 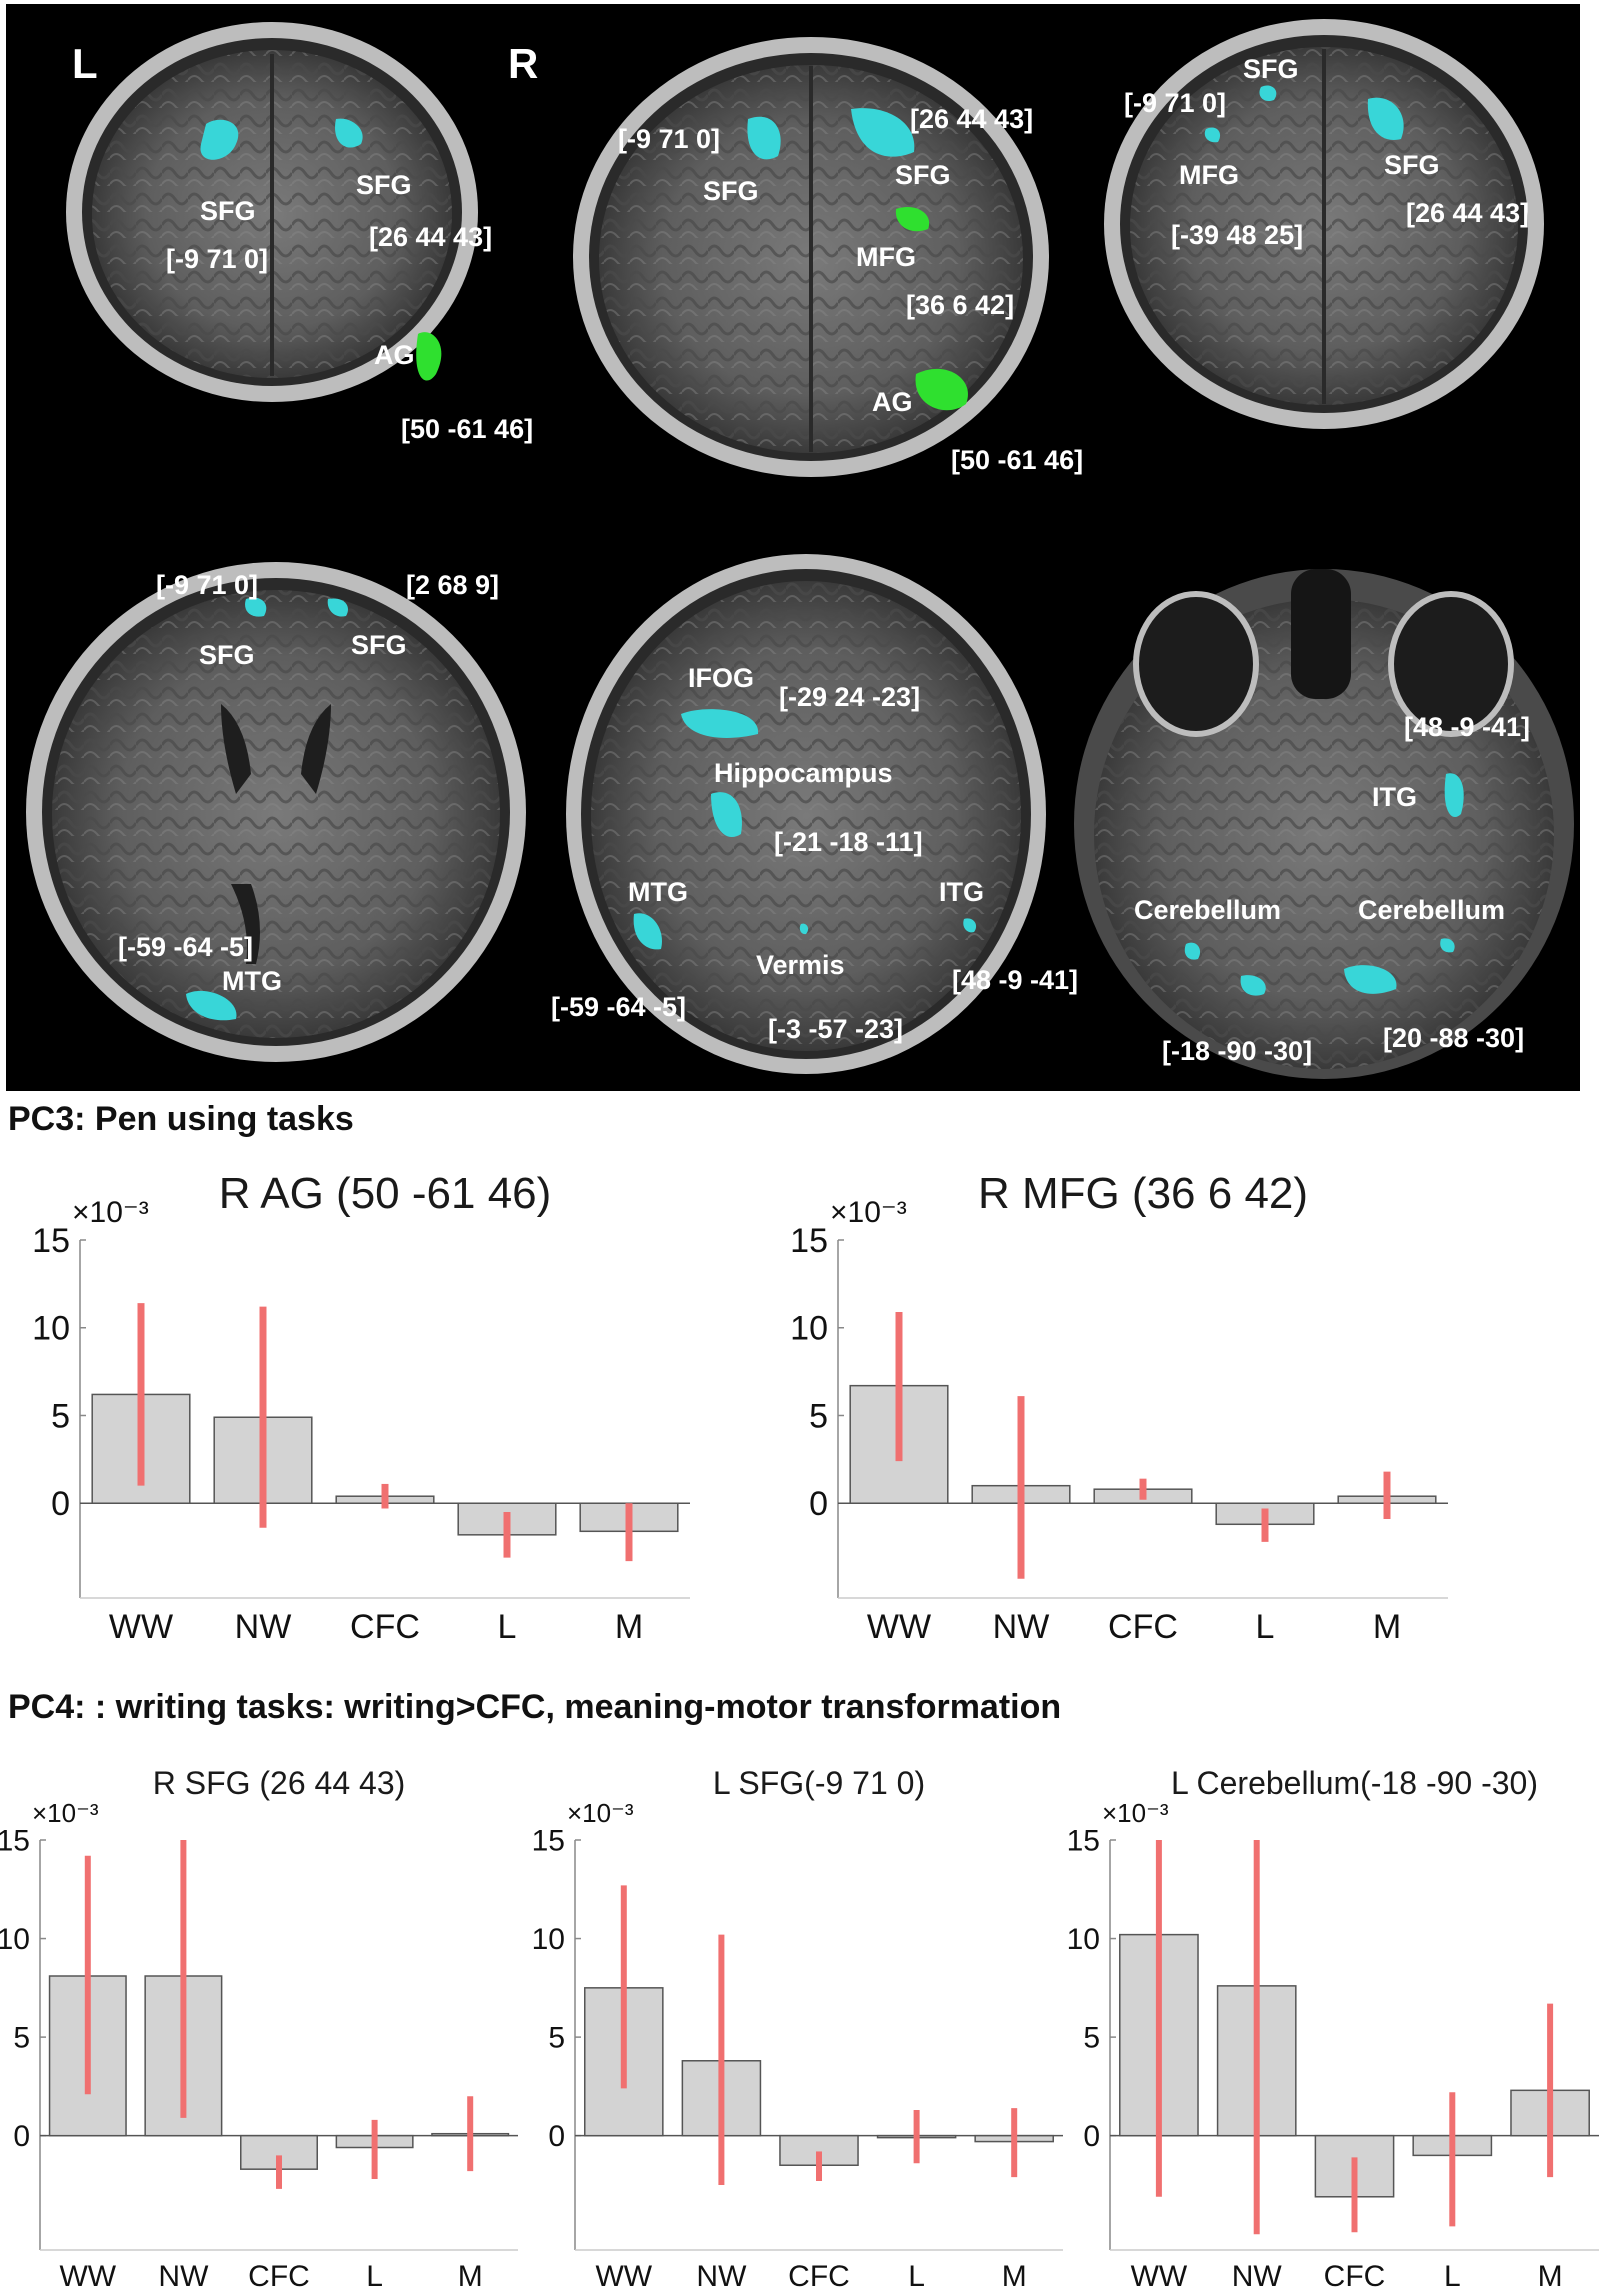 I want to click on region-label: Cerebellum, so click(x=1431, y=910).